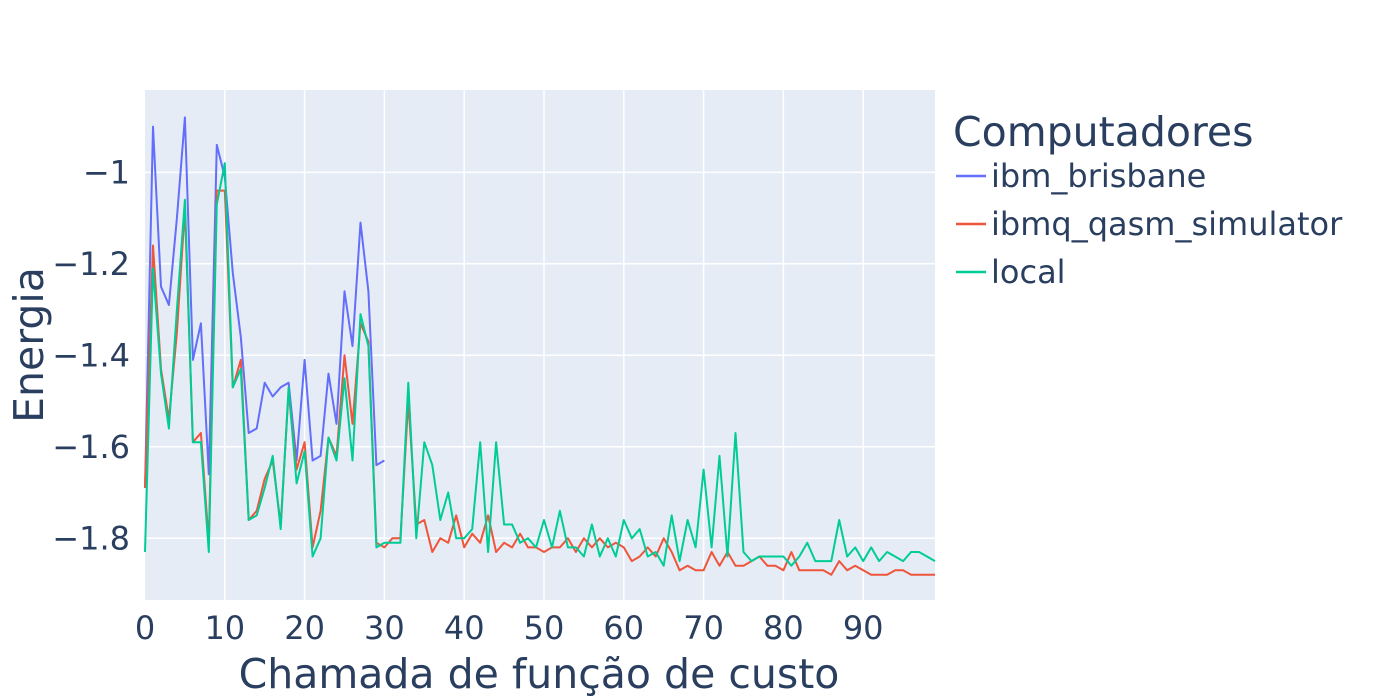  What do you see at coordinates (1098, 176) in the screenshot?
I see `legend-label: ibm_brisbane` at bounding box center [1098, 176].